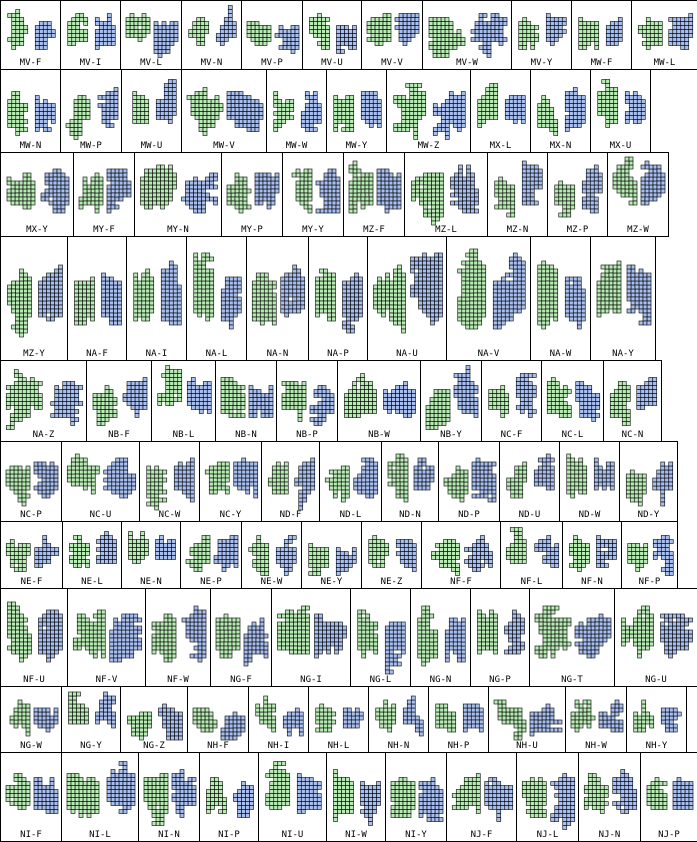 The height and width of the screenshot is (842, 697). Describe the element at coordinates (216, 354) in the screenshot. I see `tiling-label: NA-L` at that location.